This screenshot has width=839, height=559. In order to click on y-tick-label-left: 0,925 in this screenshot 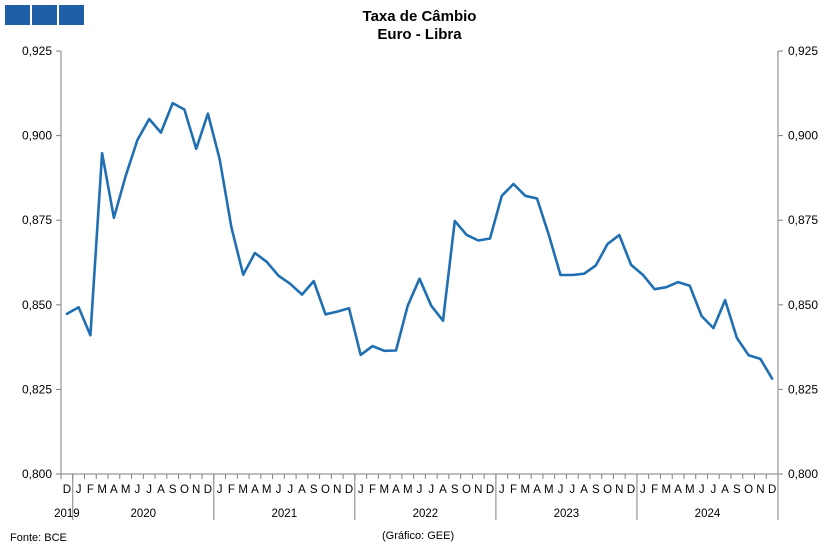, I will do `click(37, 51)`.